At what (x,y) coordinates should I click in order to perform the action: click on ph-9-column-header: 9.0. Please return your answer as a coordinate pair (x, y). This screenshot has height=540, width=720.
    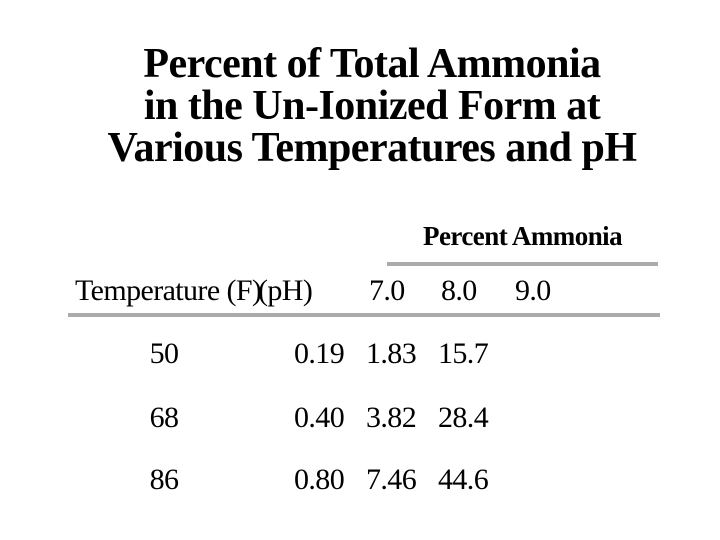
    Looking at the image, I should click on (533, 290).